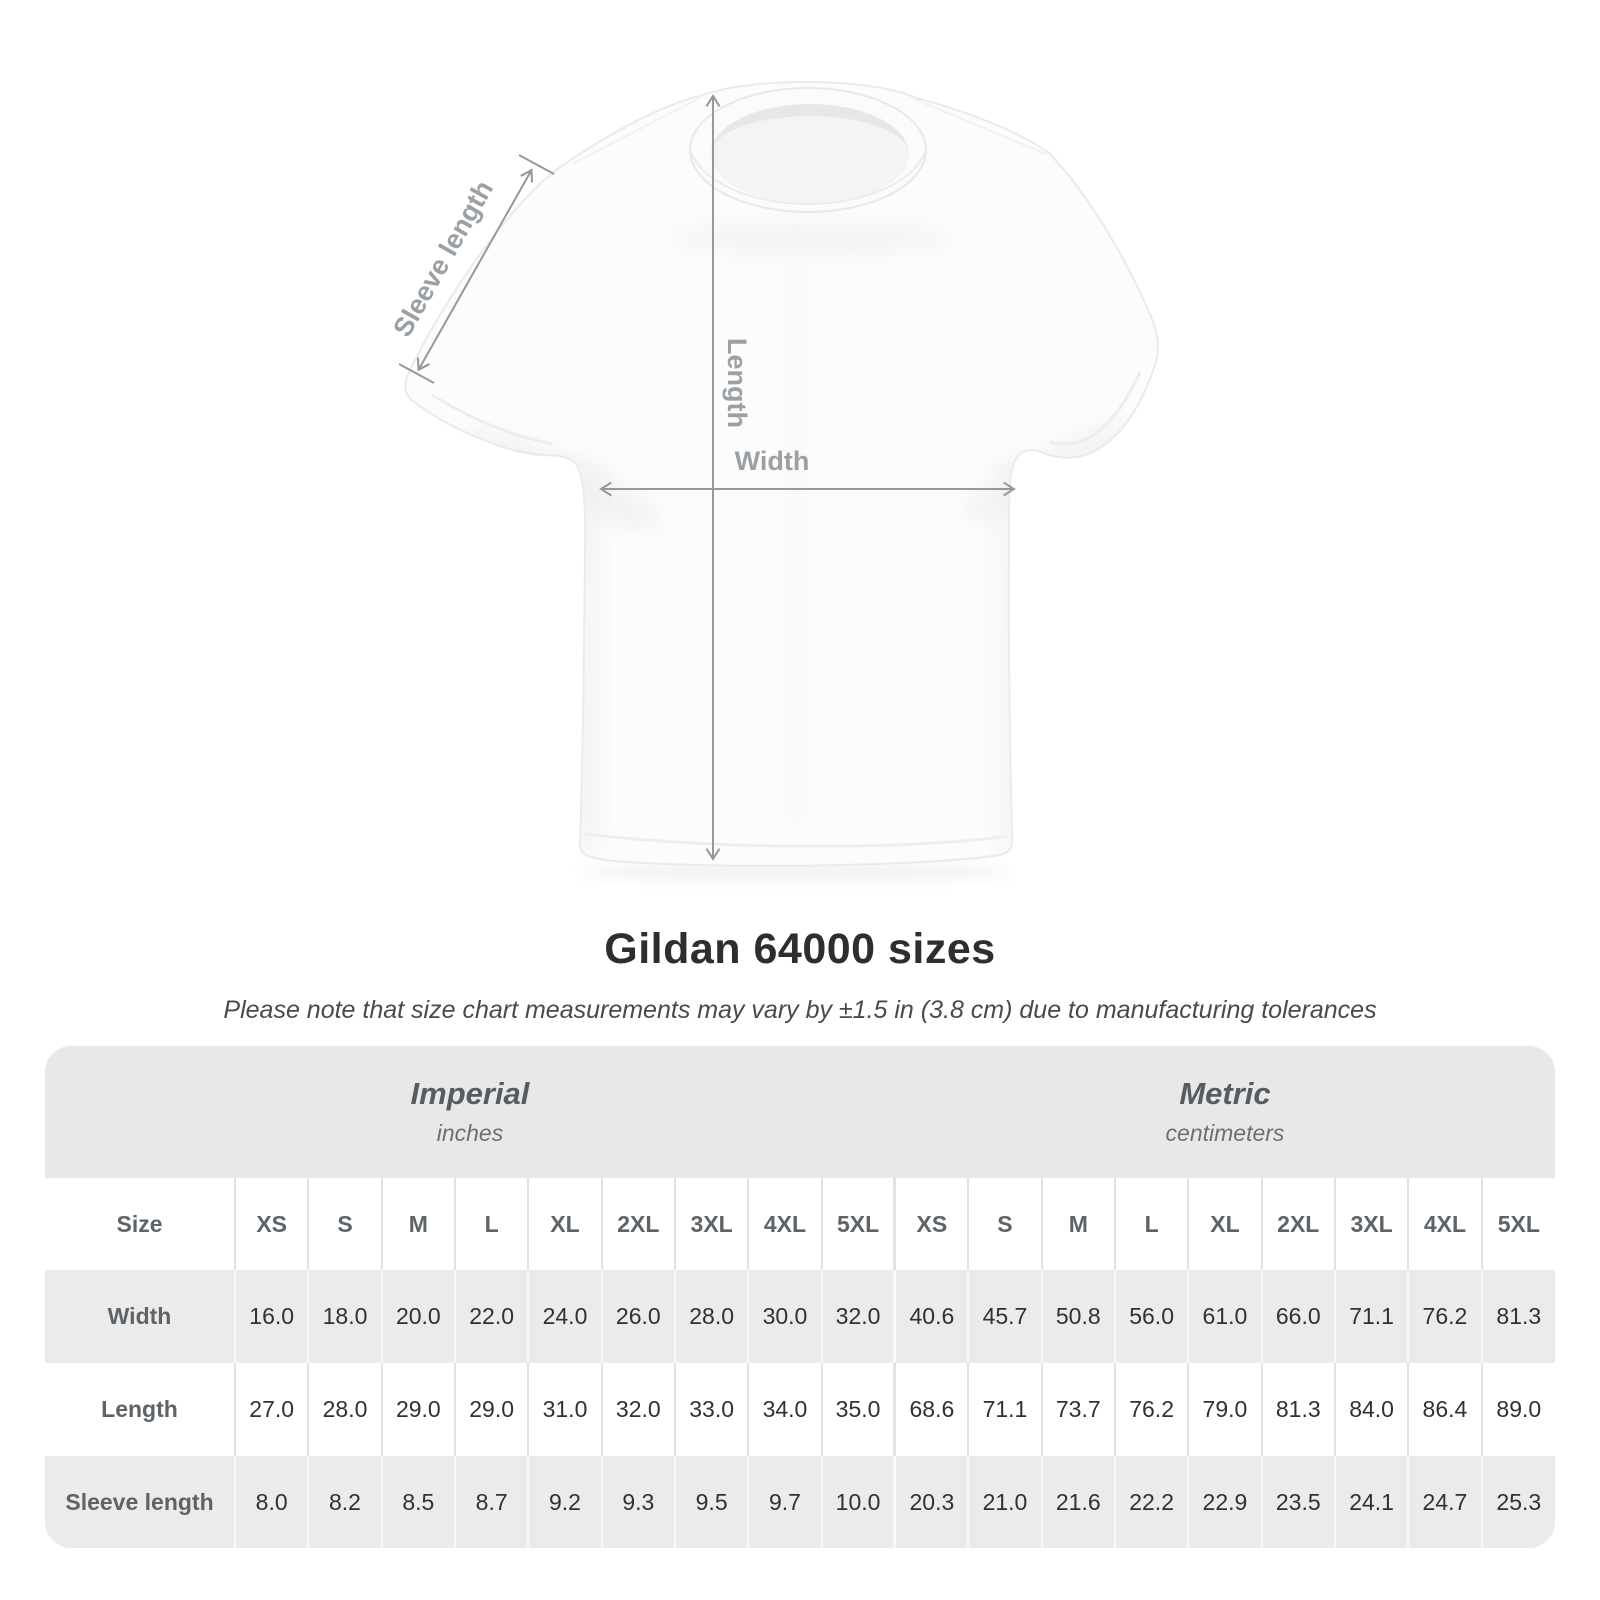 The width and height of the screenshot is (1600, 1600). Describe the element at coordinates (1004, 1224) in the screenshot. I see `size-col-header-metric-s: S` at that location.